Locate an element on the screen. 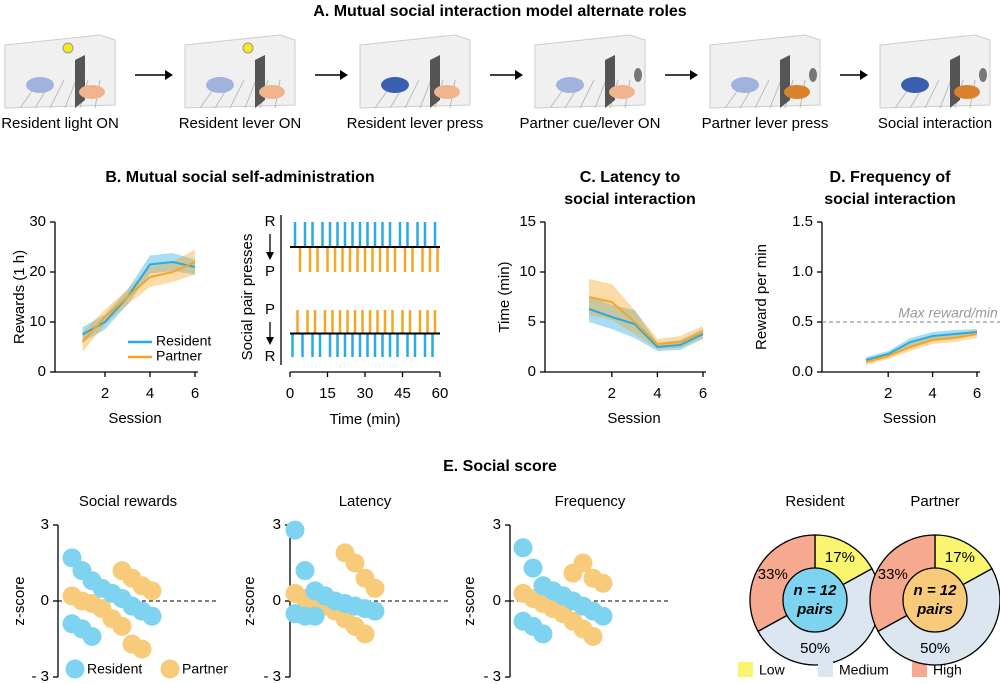  chart-title: Resident is located at coordinates (815, 501).